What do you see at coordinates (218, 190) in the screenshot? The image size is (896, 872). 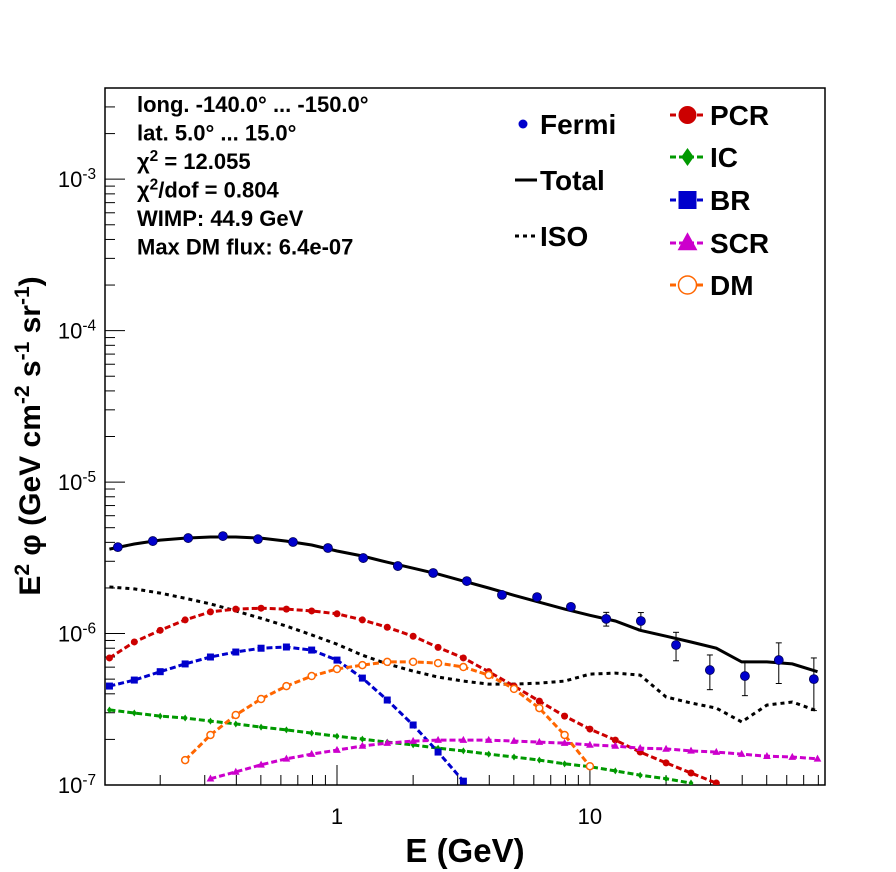 I see `text-part: /dof = 0.804` at bounding box center [218, 190].